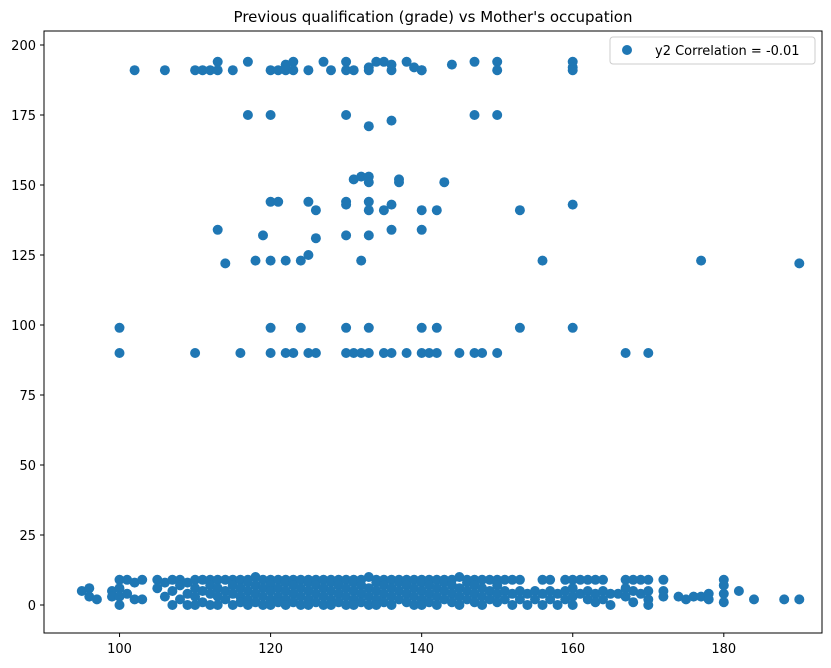 The image size is (831, 668). What do you see at coordinates (23, 116) in the screenshot?
I see `y-tick-label: 175` at bounding box center [23, 116].